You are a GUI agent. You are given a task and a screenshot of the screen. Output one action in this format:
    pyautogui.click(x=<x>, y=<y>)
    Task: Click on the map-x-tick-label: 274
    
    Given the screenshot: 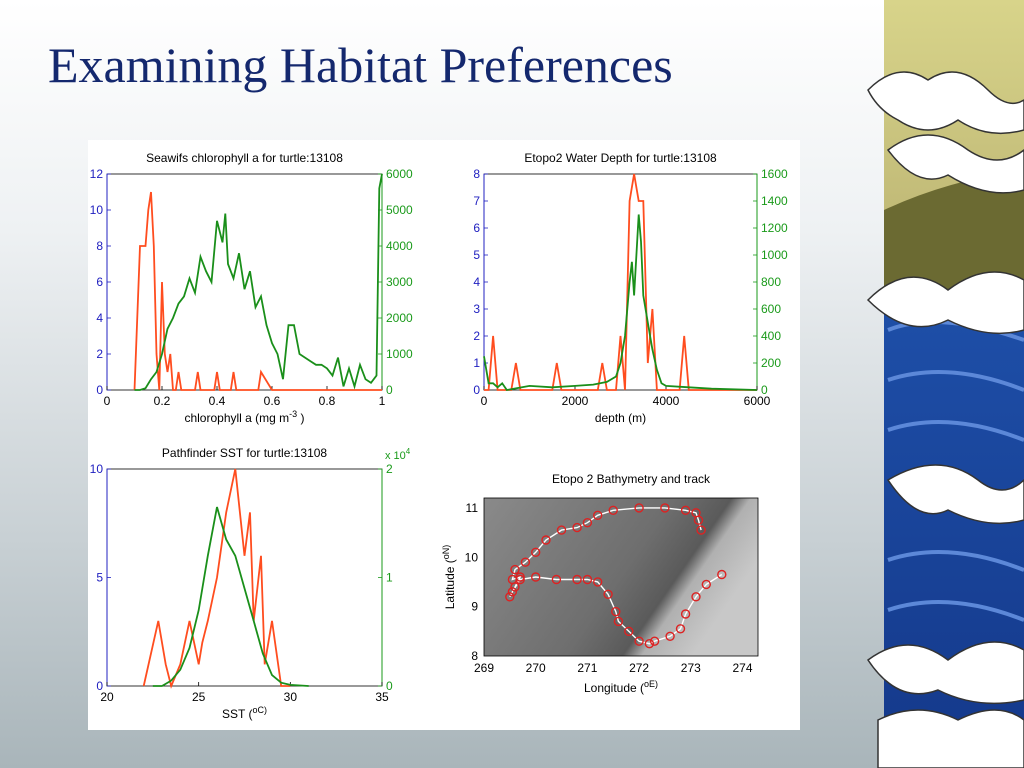 What is the action you would take?
    pyautogui.click(x=742, y=668)
    